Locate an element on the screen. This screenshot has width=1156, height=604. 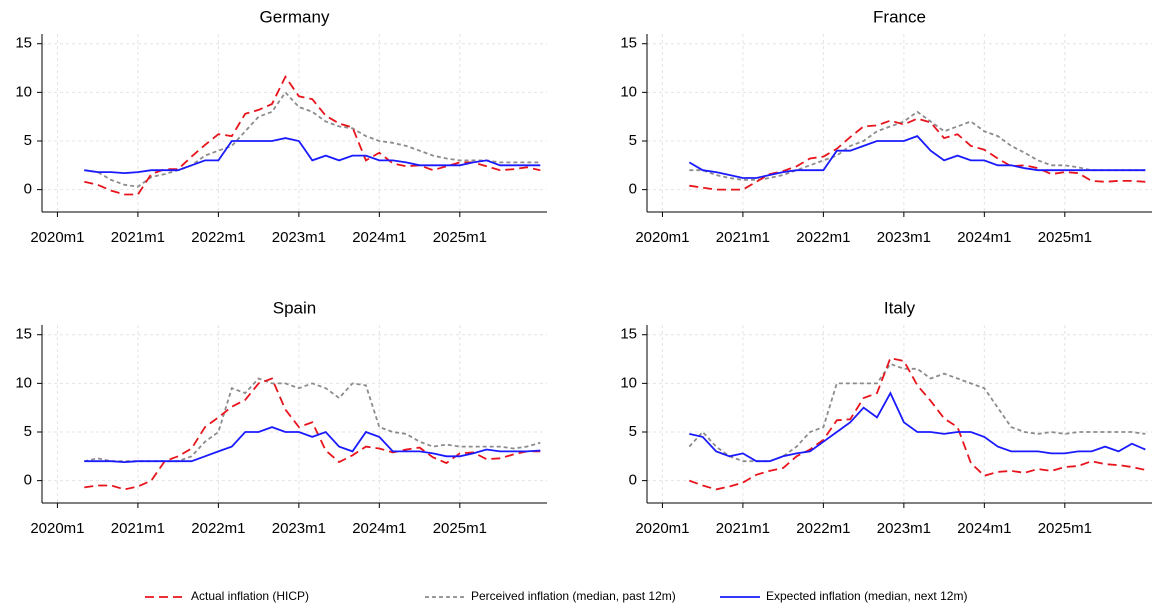
panel-title: France is located at coordinates (899, 16).